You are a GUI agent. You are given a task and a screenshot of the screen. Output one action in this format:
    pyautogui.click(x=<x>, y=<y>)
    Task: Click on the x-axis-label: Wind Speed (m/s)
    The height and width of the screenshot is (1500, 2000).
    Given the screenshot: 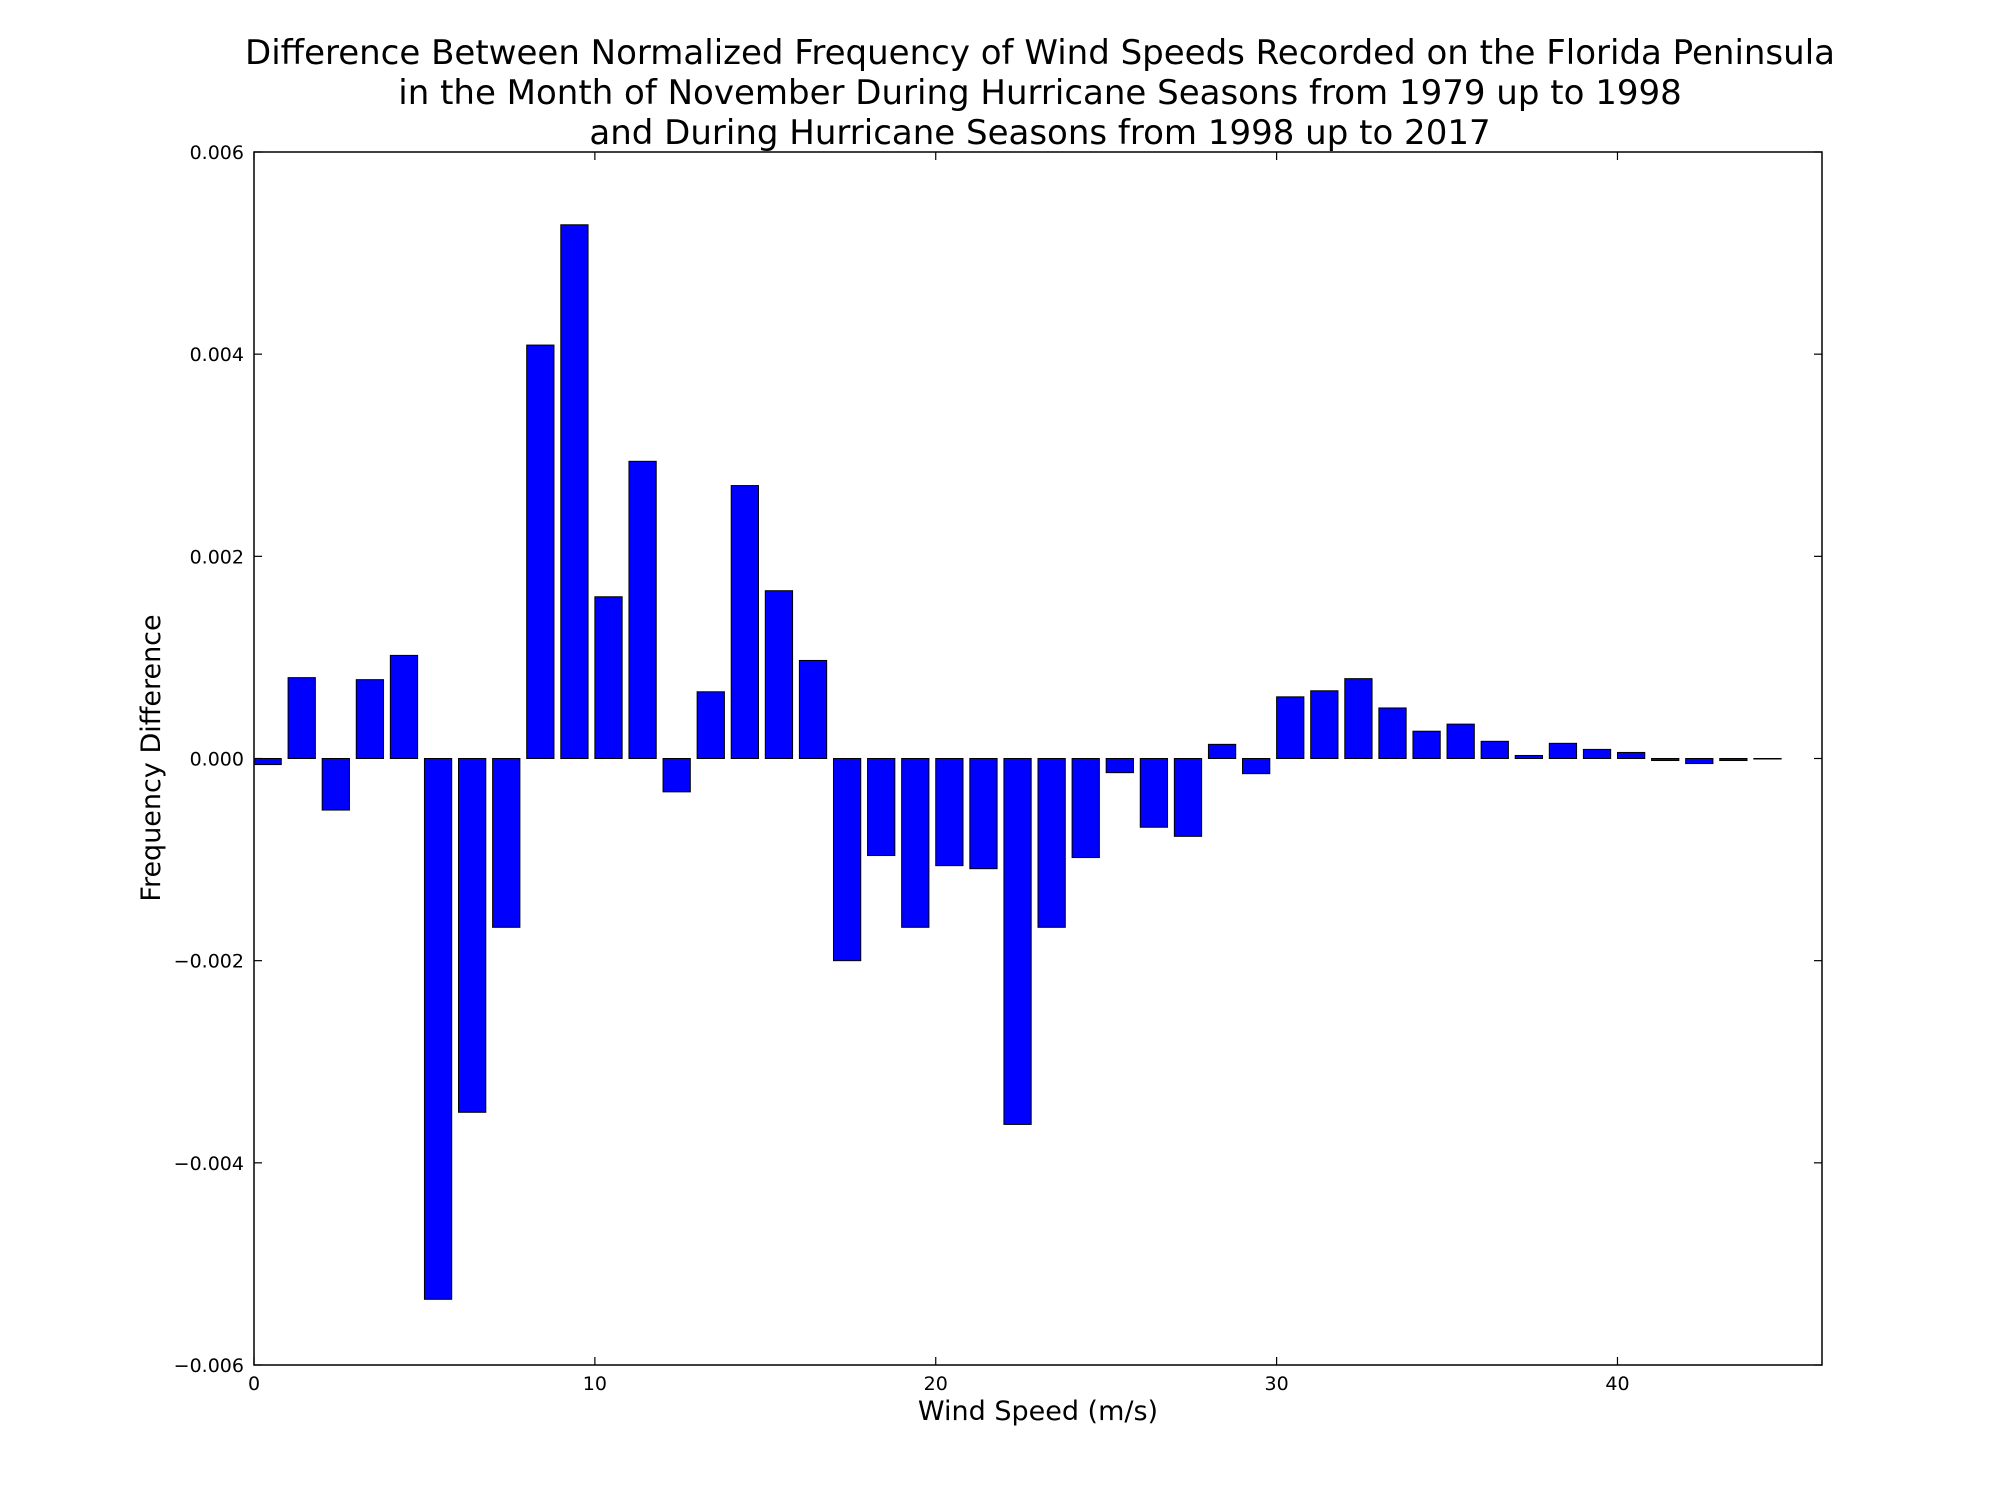 What is the action you would take?
    pyautogui.click(x=1038, y=1411)
    